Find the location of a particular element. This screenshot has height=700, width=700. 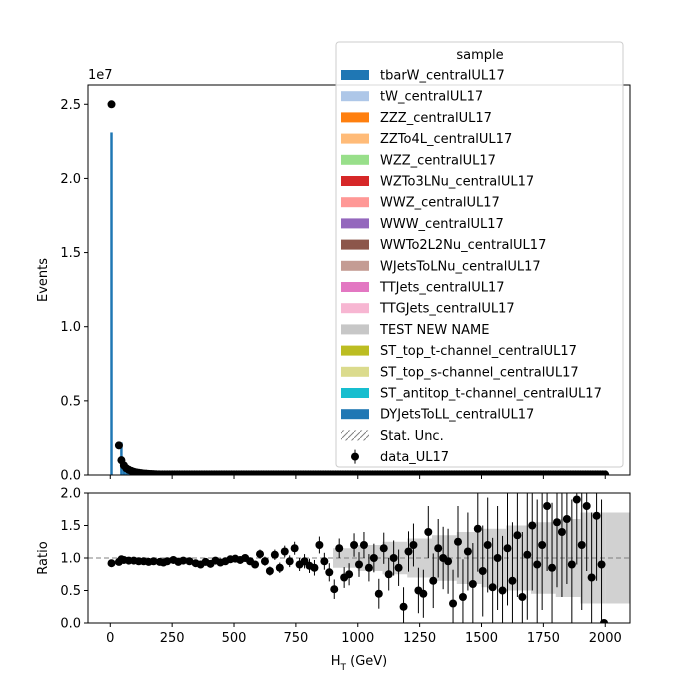

data-point is located at coordinates (118, 445).